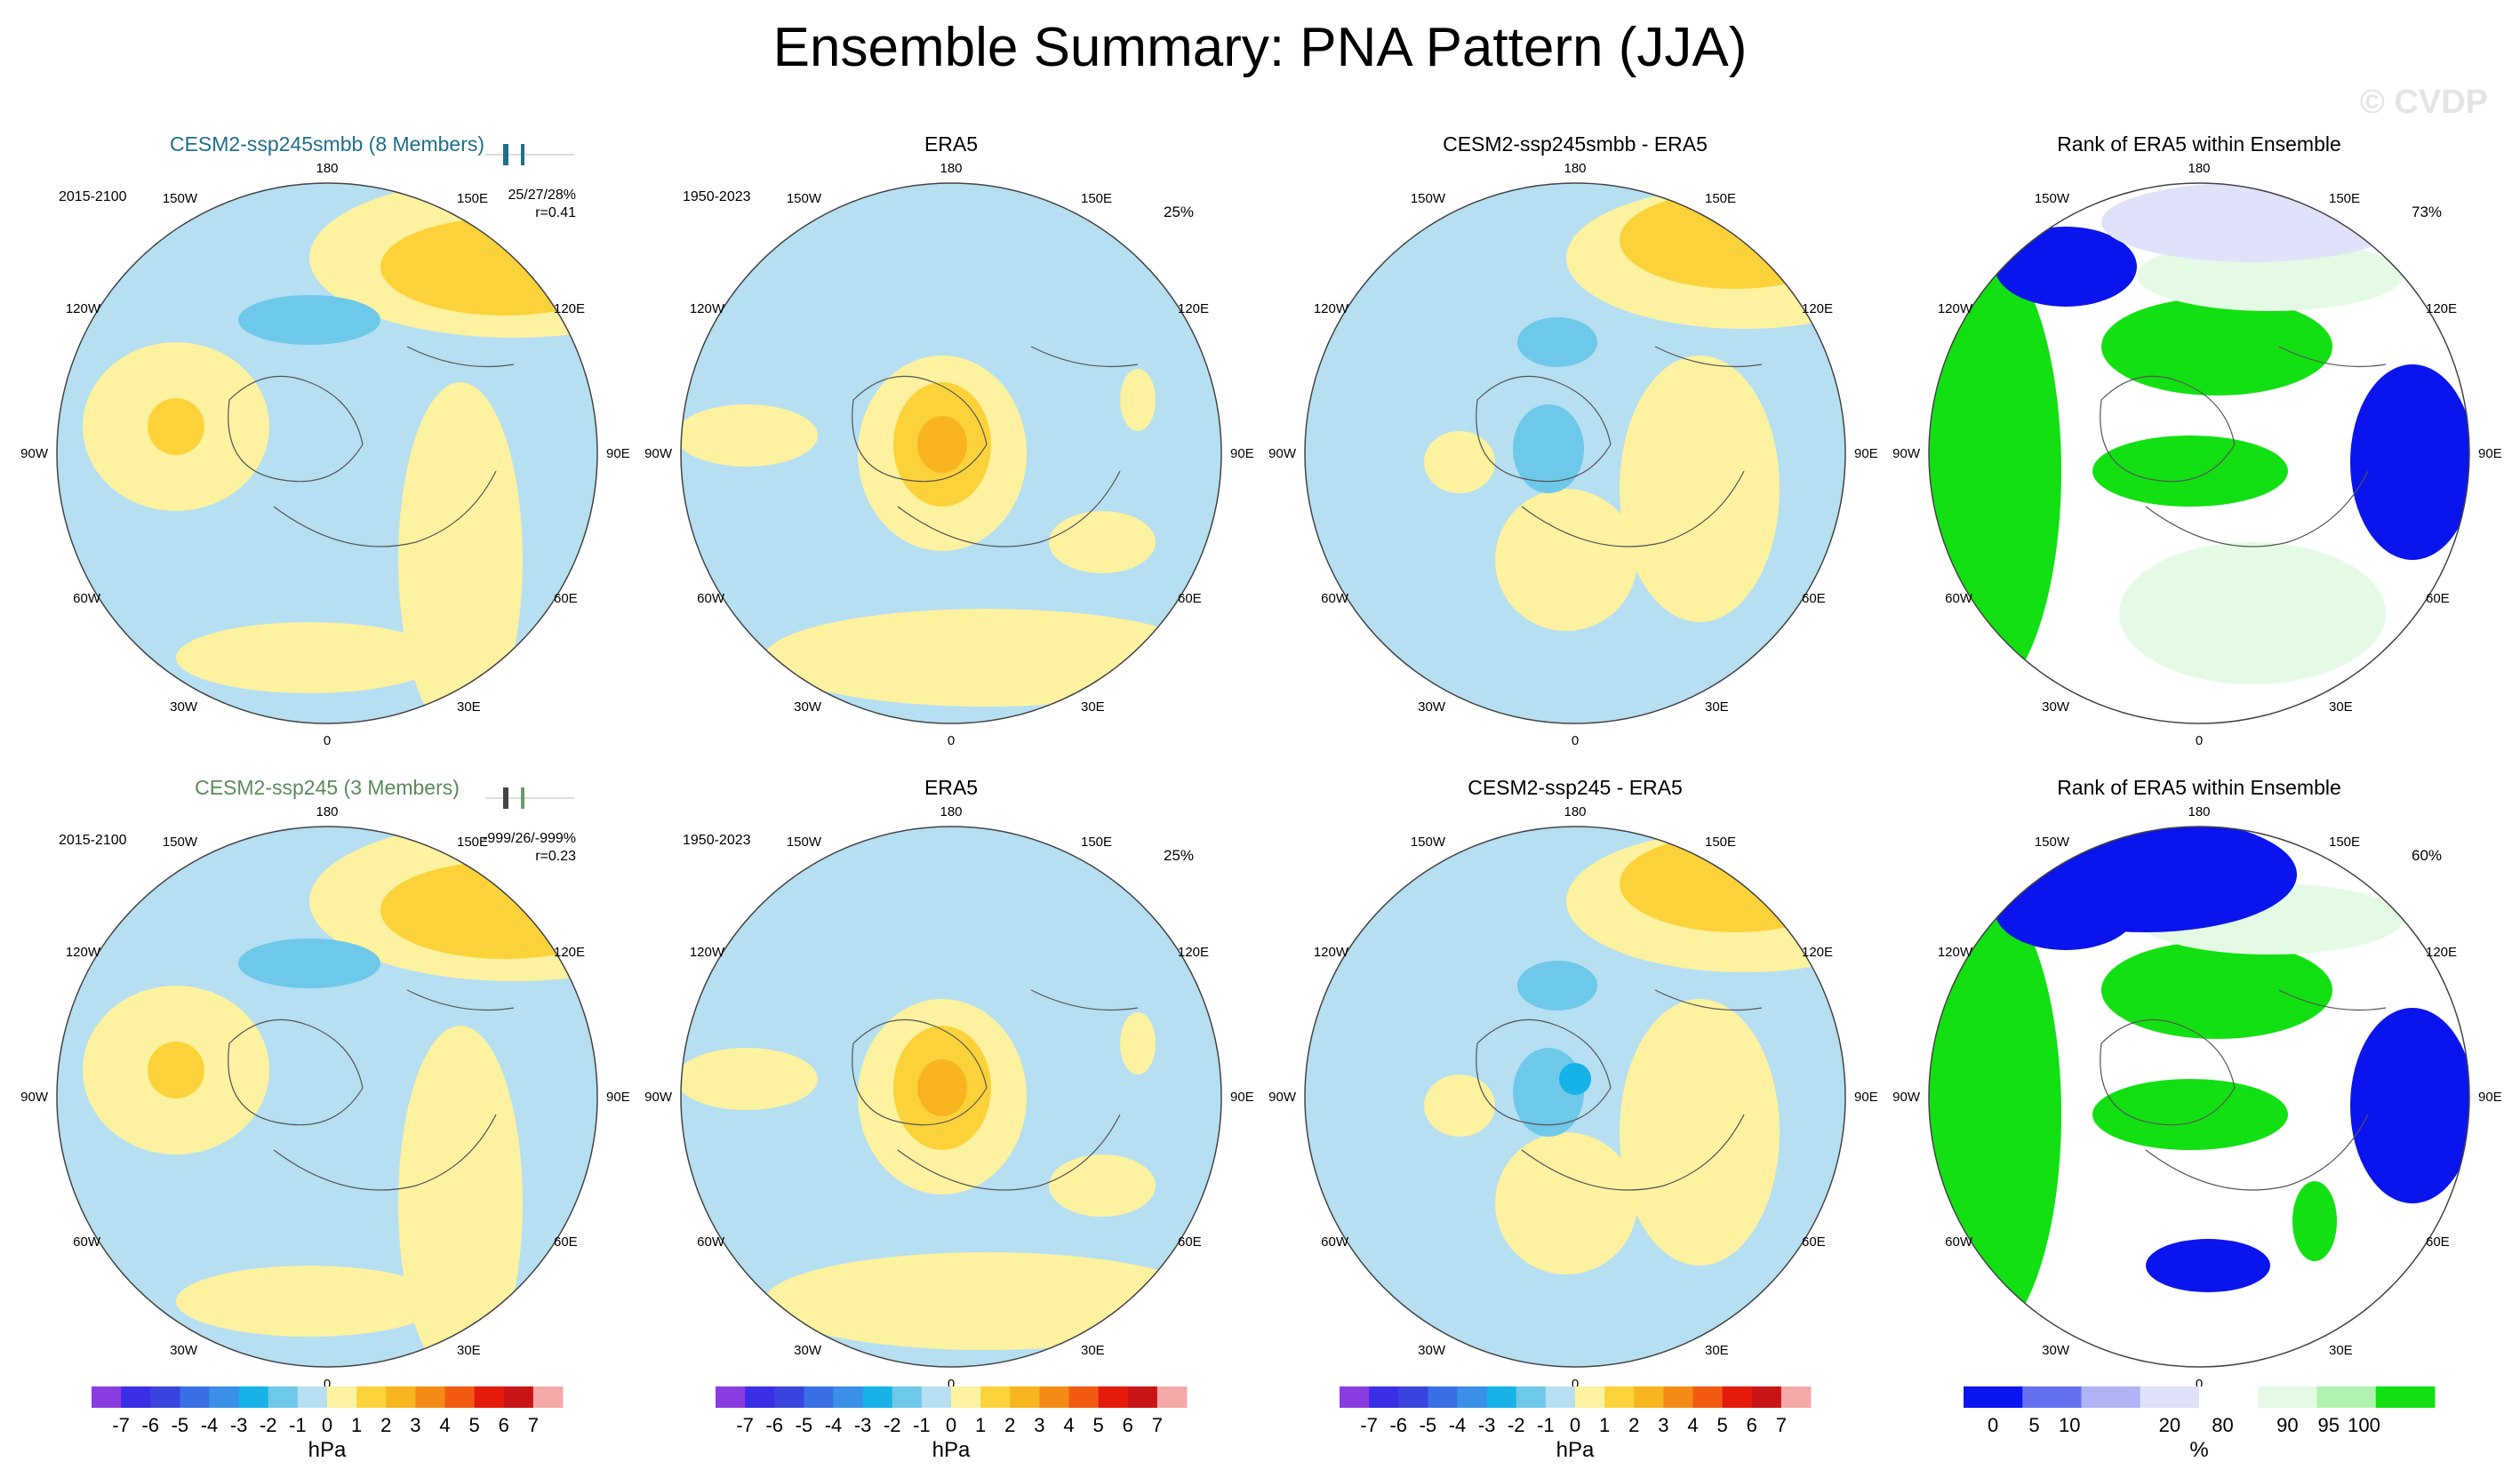  I want to click on positive-anomaly-core, so click(176, 1070).